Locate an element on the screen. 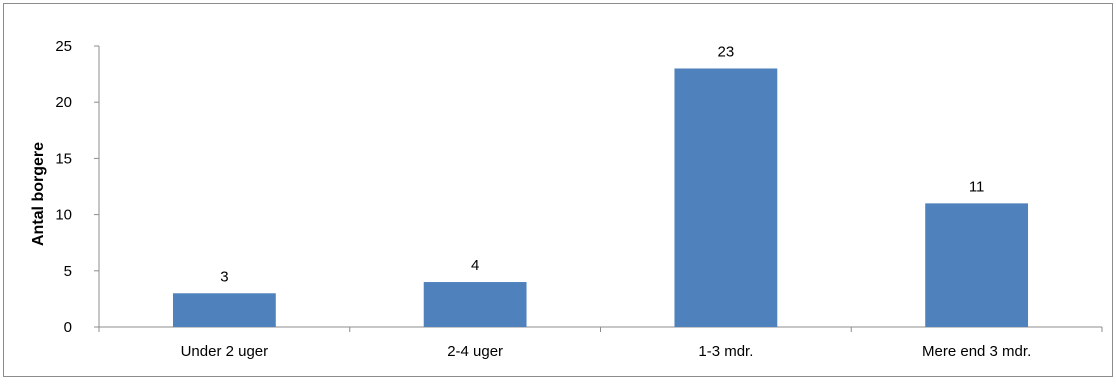  y-tick-label: 15 is located at coordinates (63, 158).